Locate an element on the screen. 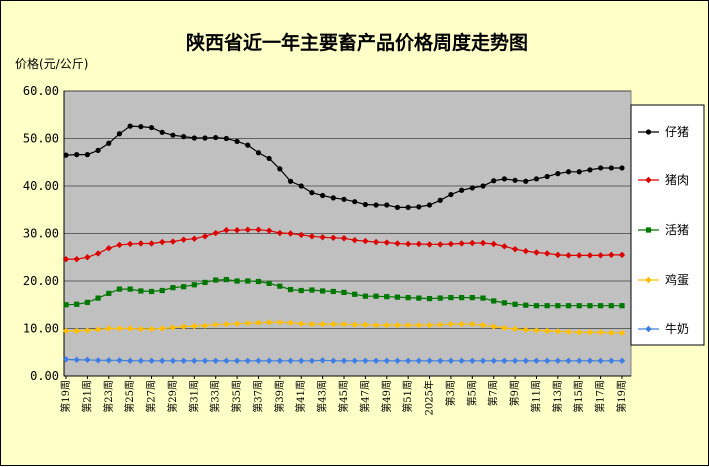 The image size is (709, 467). legend-label: 猪肉 is located at coordinates (677, 180).